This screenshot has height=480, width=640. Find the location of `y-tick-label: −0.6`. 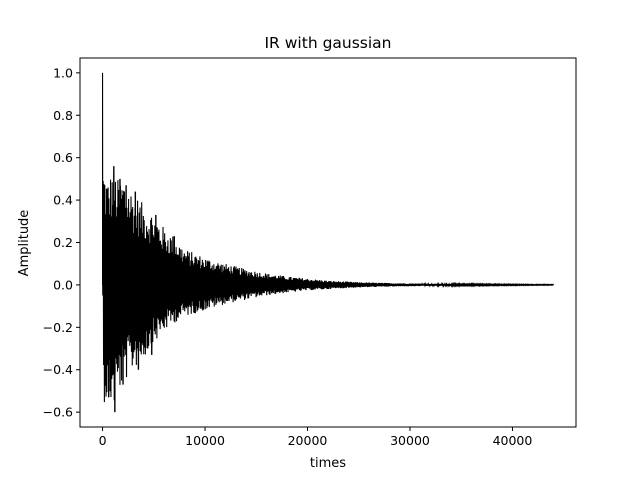

y-tick-label: −0.6 is located at coordinates (58, 412).